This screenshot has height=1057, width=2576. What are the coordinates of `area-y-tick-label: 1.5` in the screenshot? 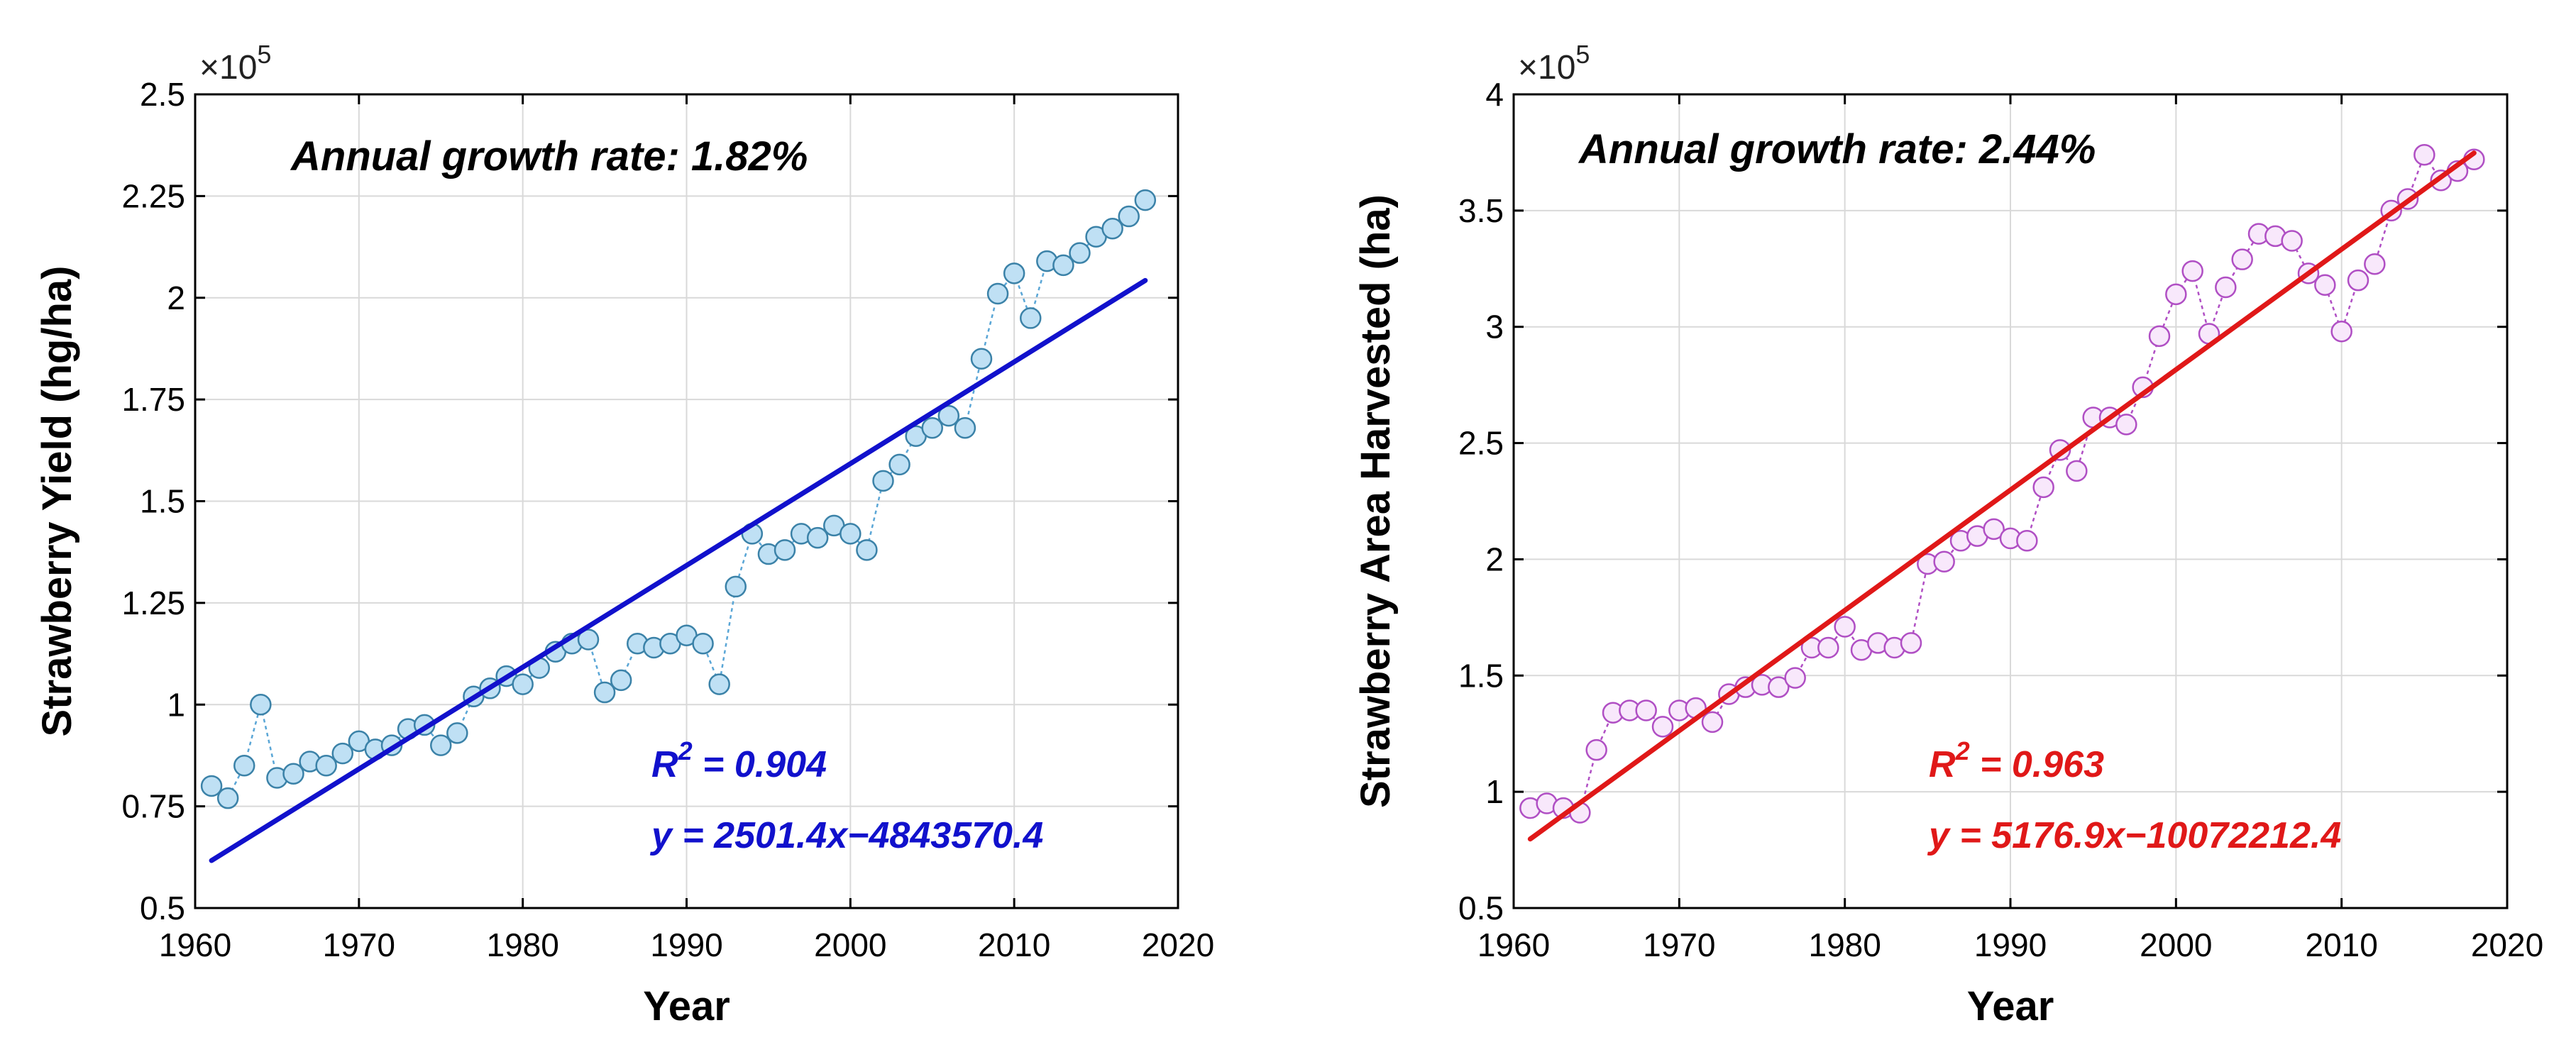 It's located at (1481, 675).